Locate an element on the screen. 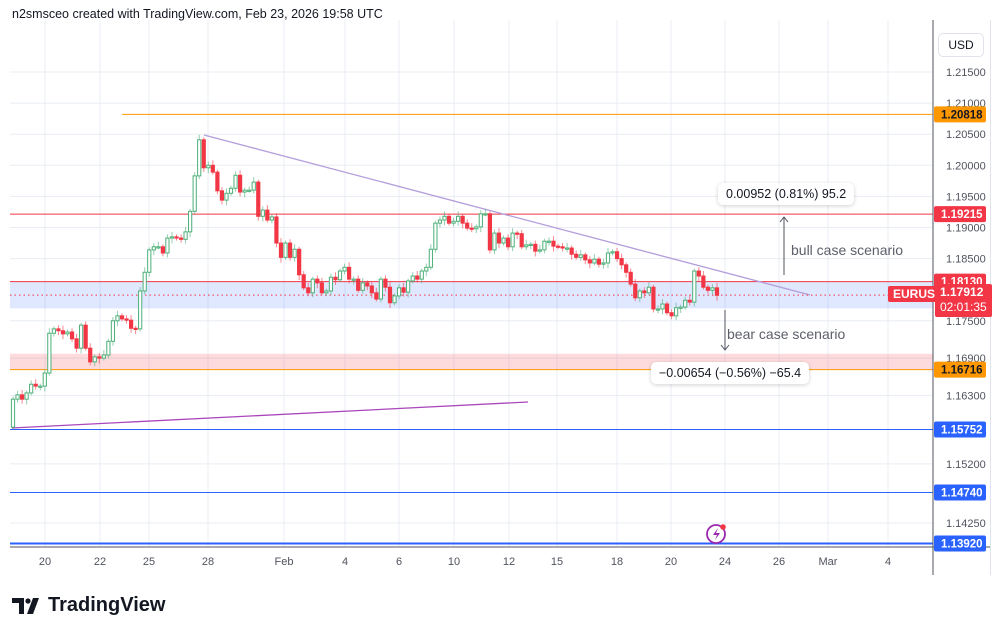 This screenshot has height=635, width=1005. tradingview-logo-icon is located at coordinates (25, 605).